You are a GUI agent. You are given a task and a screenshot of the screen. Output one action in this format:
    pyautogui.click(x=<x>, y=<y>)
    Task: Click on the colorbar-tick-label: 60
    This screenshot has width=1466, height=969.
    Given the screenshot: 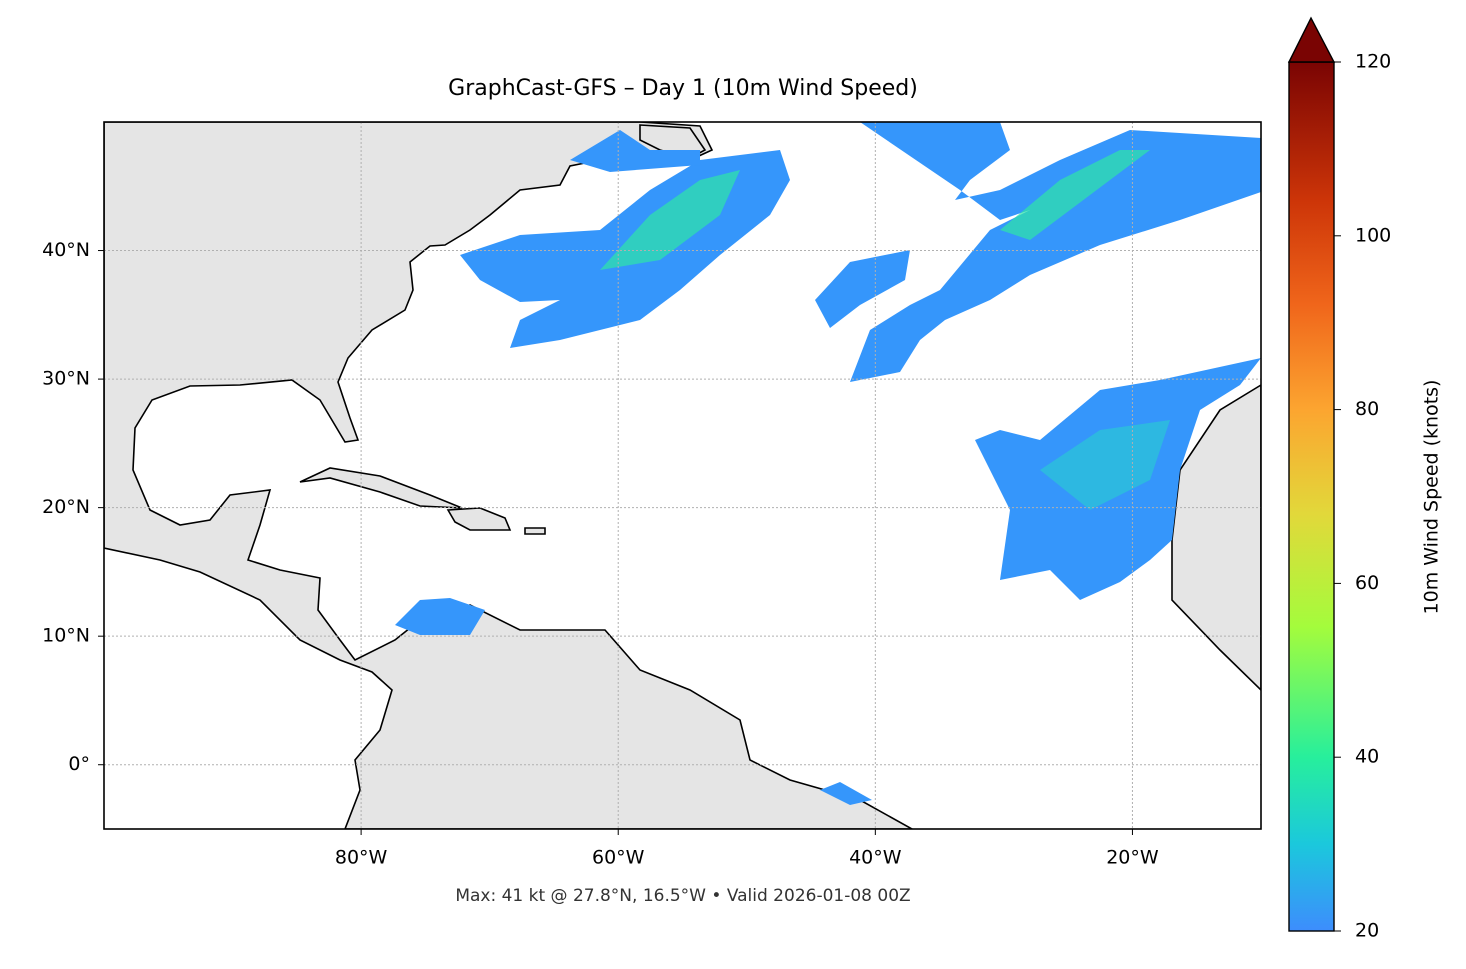 What is the action you would take?
    pyautogui.click(x=1367, y=583)
    